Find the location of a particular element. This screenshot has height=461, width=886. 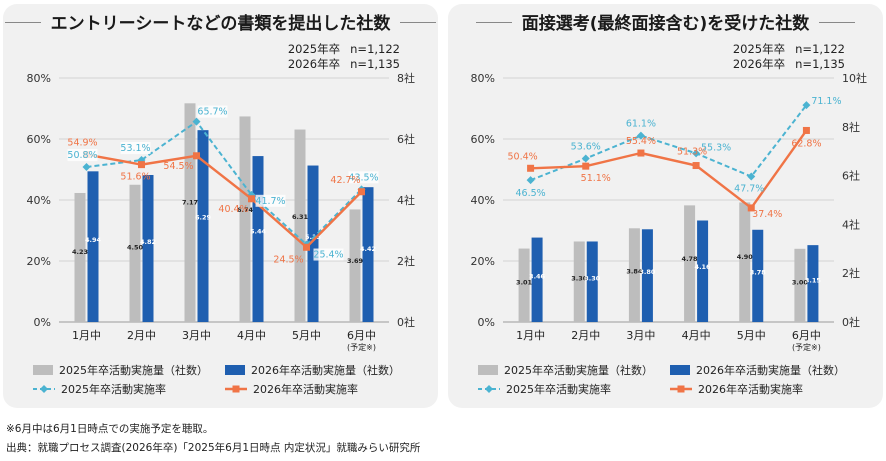

bar-value-label: 3.84 is located at coordinates (634, 271).